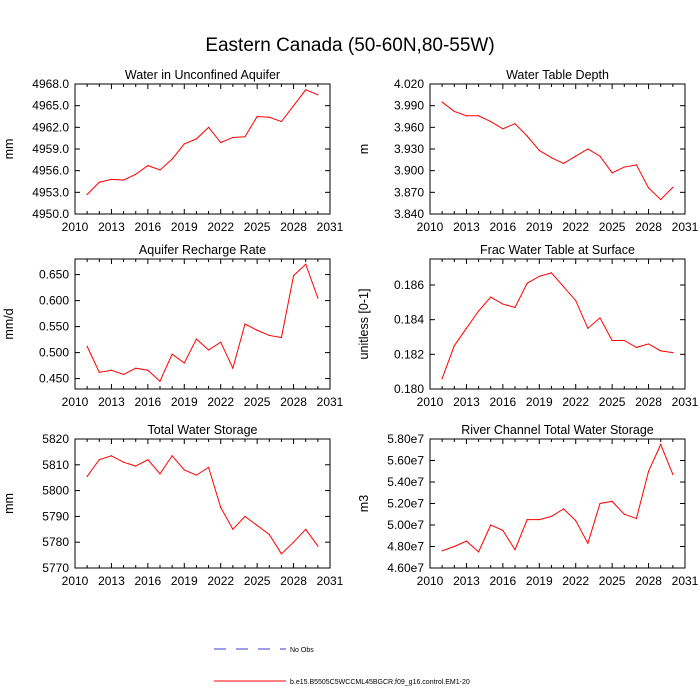  I want to click on panel-title: Water Table Depth, so click(557, 75).